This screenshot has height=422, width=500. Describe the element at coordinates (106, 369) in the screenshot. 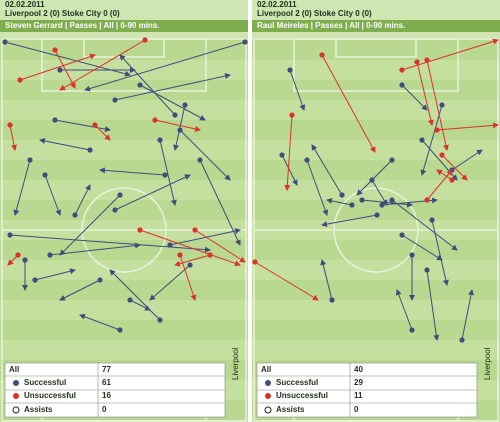

I see `row-value: 77` at that location.